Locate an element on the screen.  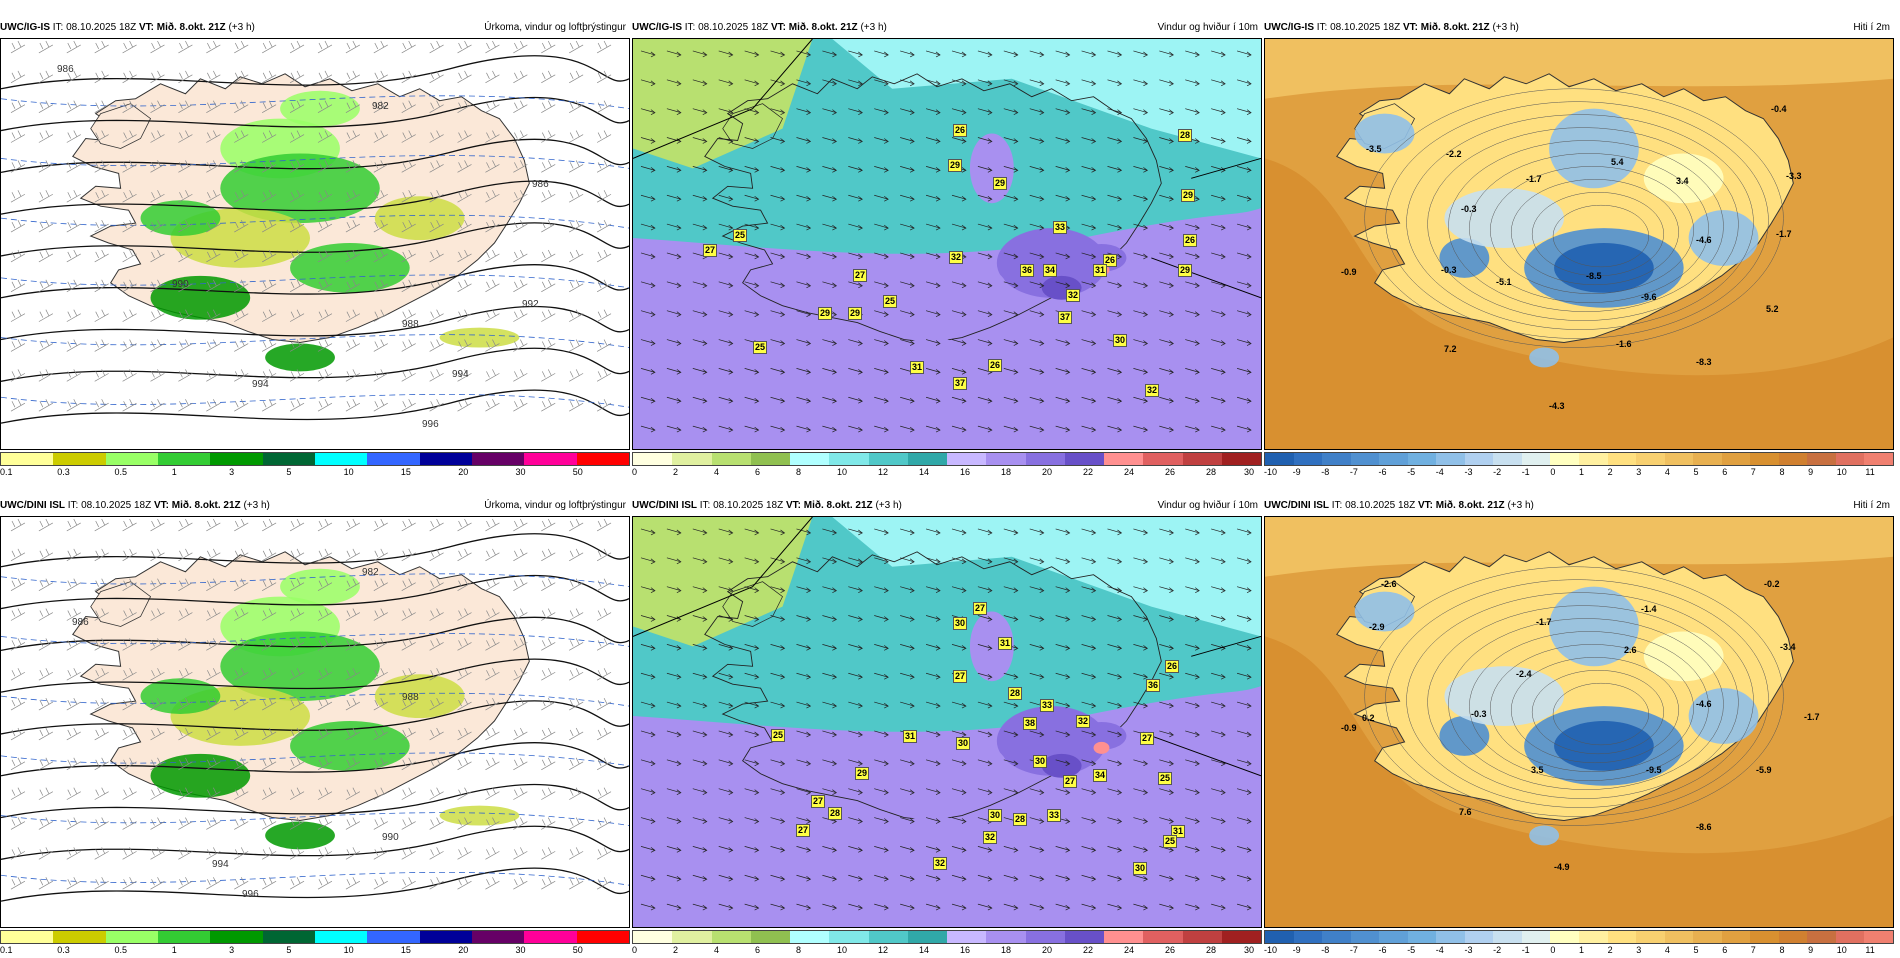
gust-value-label: 27 is located at coordinates (818, 801).